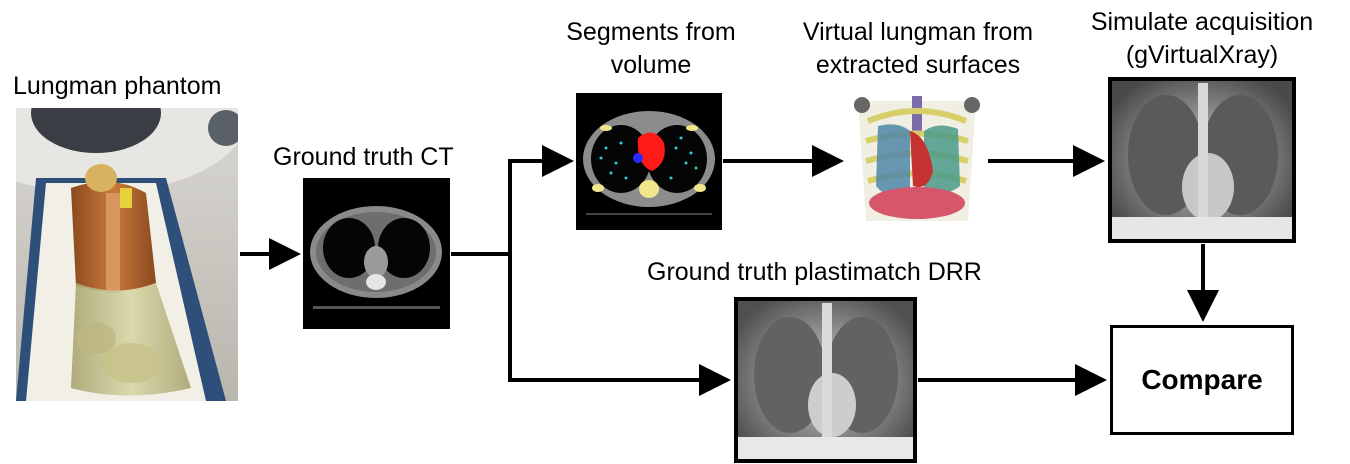  I want to click on phantom-photo, so click(127, 254).